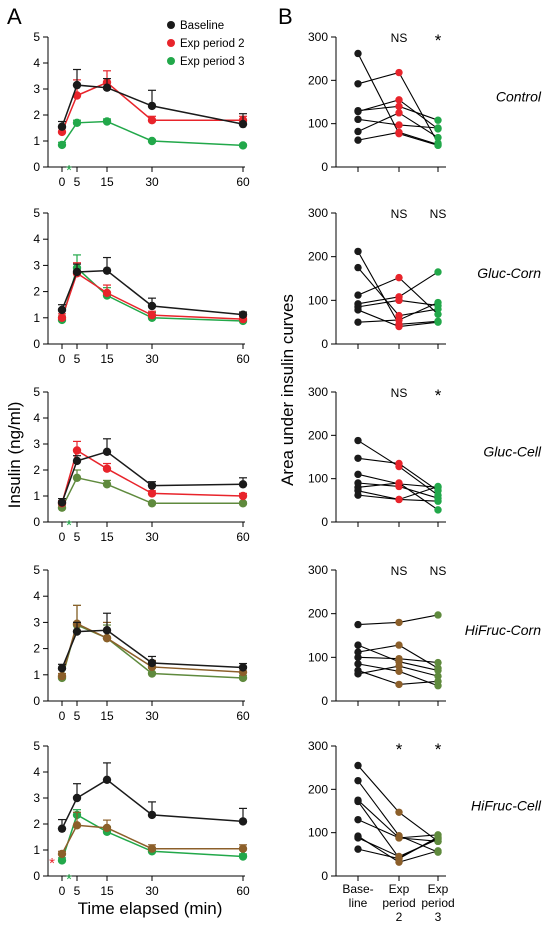  What do you see at coordinates (399, 889) in the screenshot?
I see `category-label: Exp` at bounding box center [399, 889].